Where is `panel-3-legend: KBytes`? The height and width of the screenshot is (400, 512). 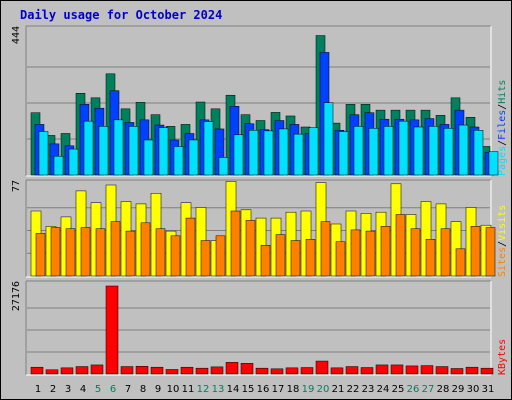 panel-3-legend: KBytes is located at coordinates (502, 357).